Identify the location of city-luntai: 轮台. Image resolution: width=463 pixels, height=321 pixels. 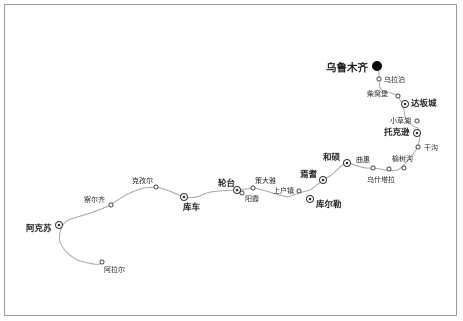
(229, 186).